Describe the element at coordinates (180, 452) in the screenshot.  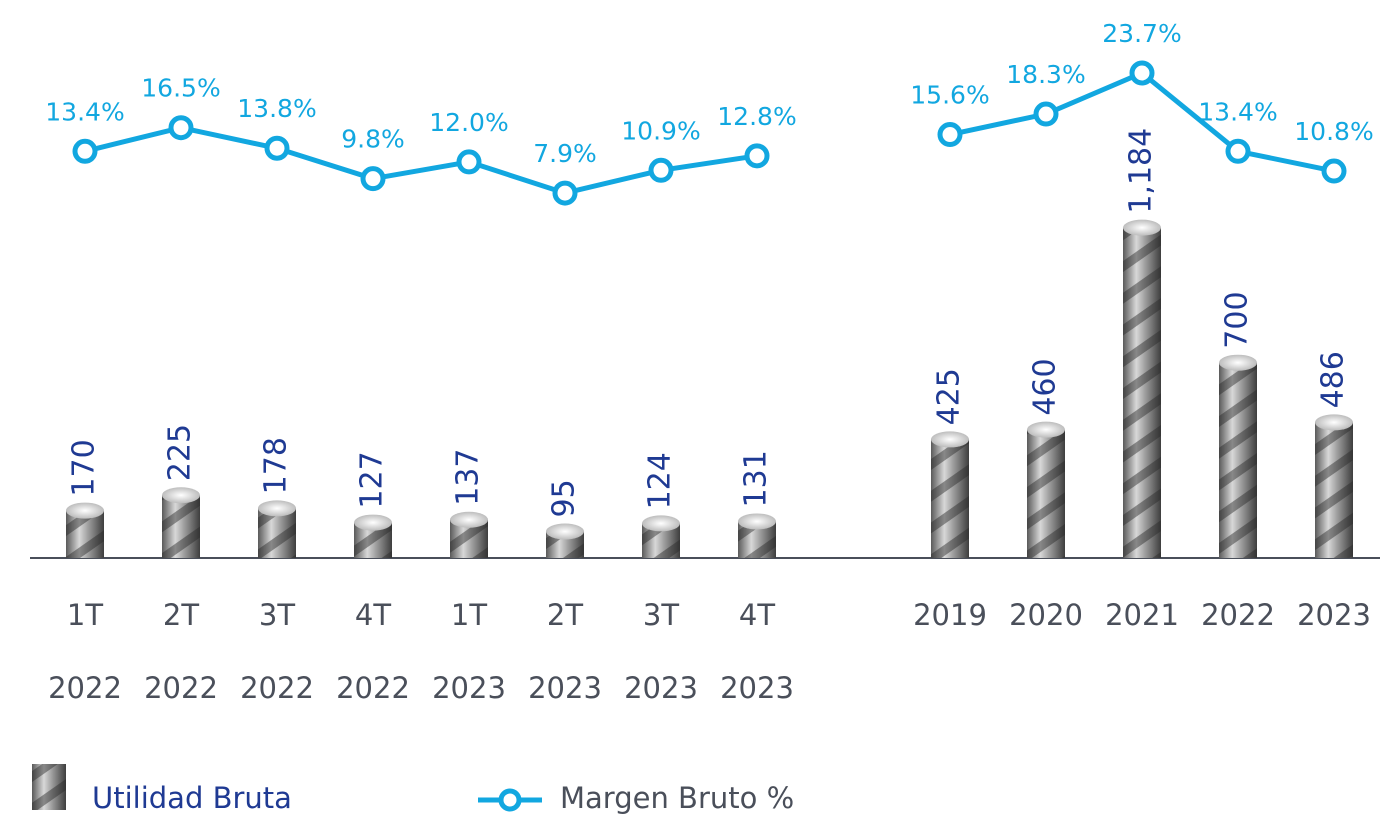
I see `bar-value-label: 225` at that location.